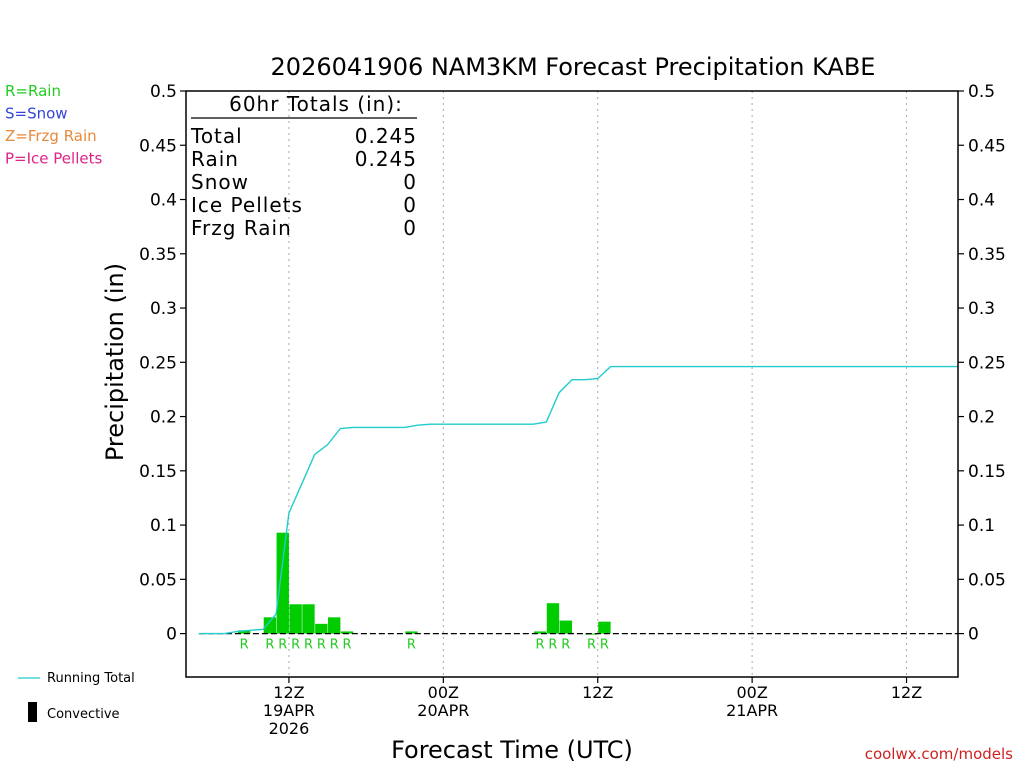  I want to click on totals-row-label: Total, so click(216, 136).